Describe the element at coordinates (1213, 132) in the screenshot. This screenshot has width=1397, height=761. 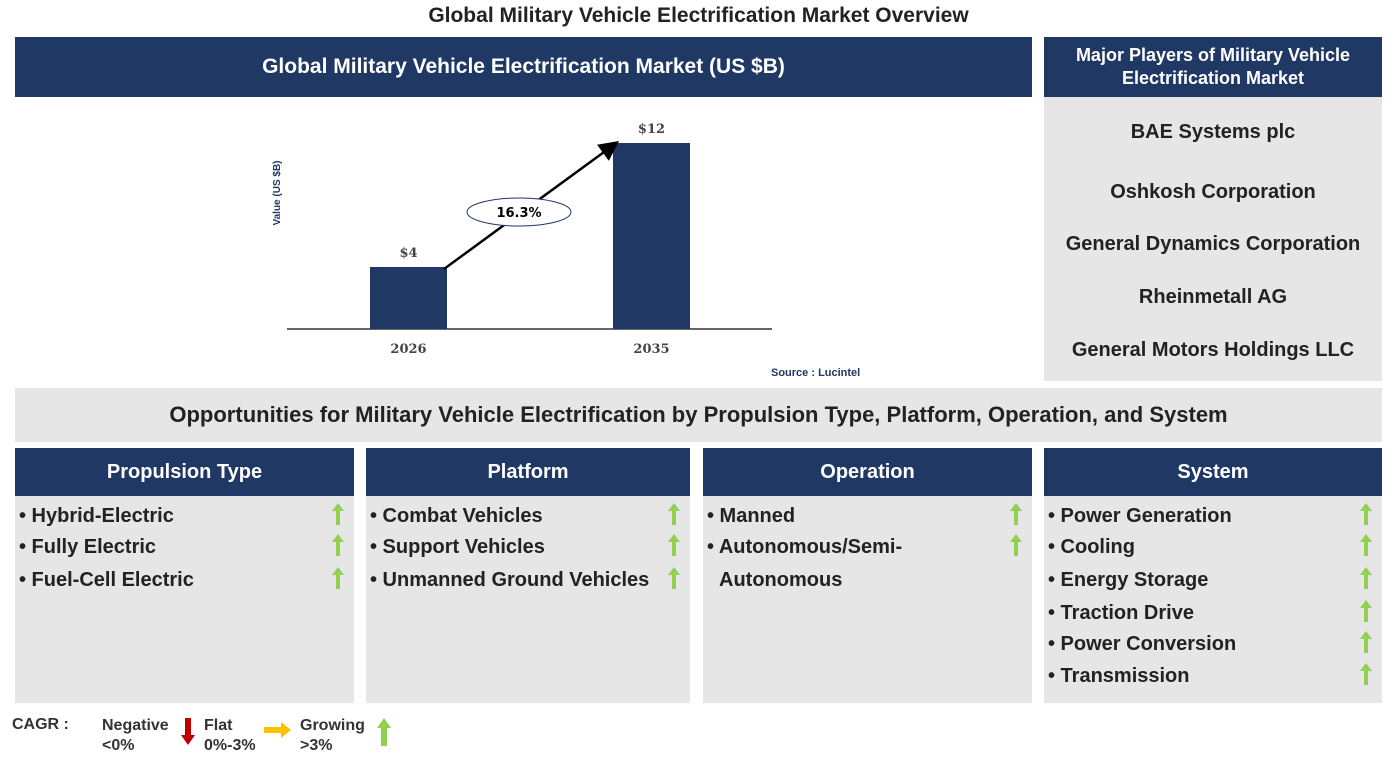
I see `player-item: BAE Systems plc` at that location.